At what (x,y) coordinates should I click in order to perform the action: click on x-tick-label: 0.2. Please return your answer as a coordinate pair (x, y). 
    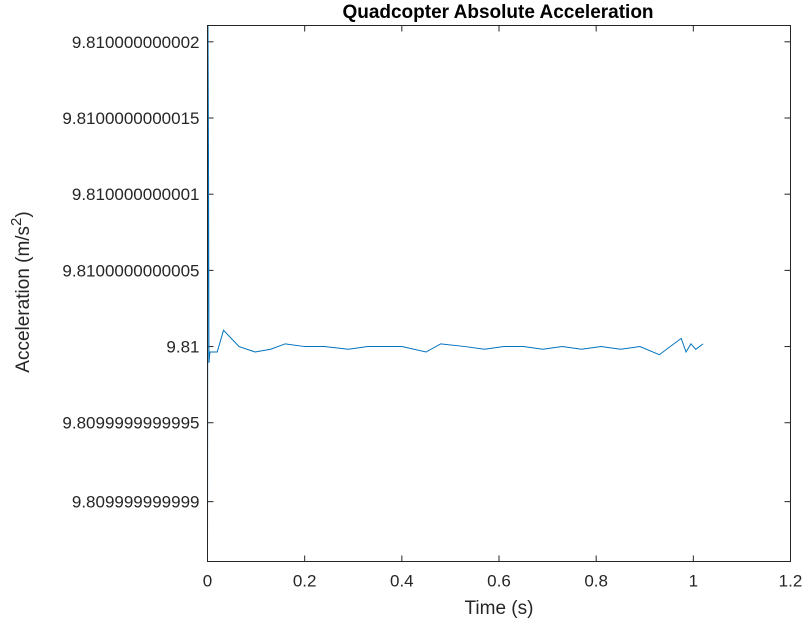
    Looking at the image, I should click on (305, 581).